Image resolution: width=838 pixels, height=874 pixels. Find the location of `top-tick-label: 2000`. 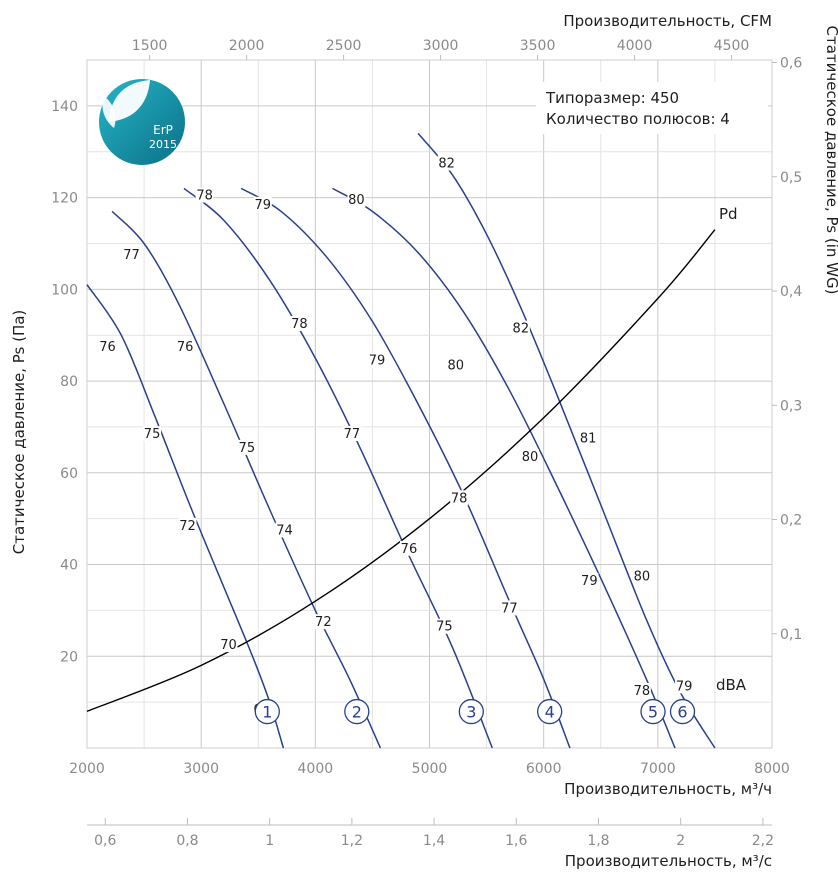

top-tick-label: 2000 is located at coordinates (247, 46).